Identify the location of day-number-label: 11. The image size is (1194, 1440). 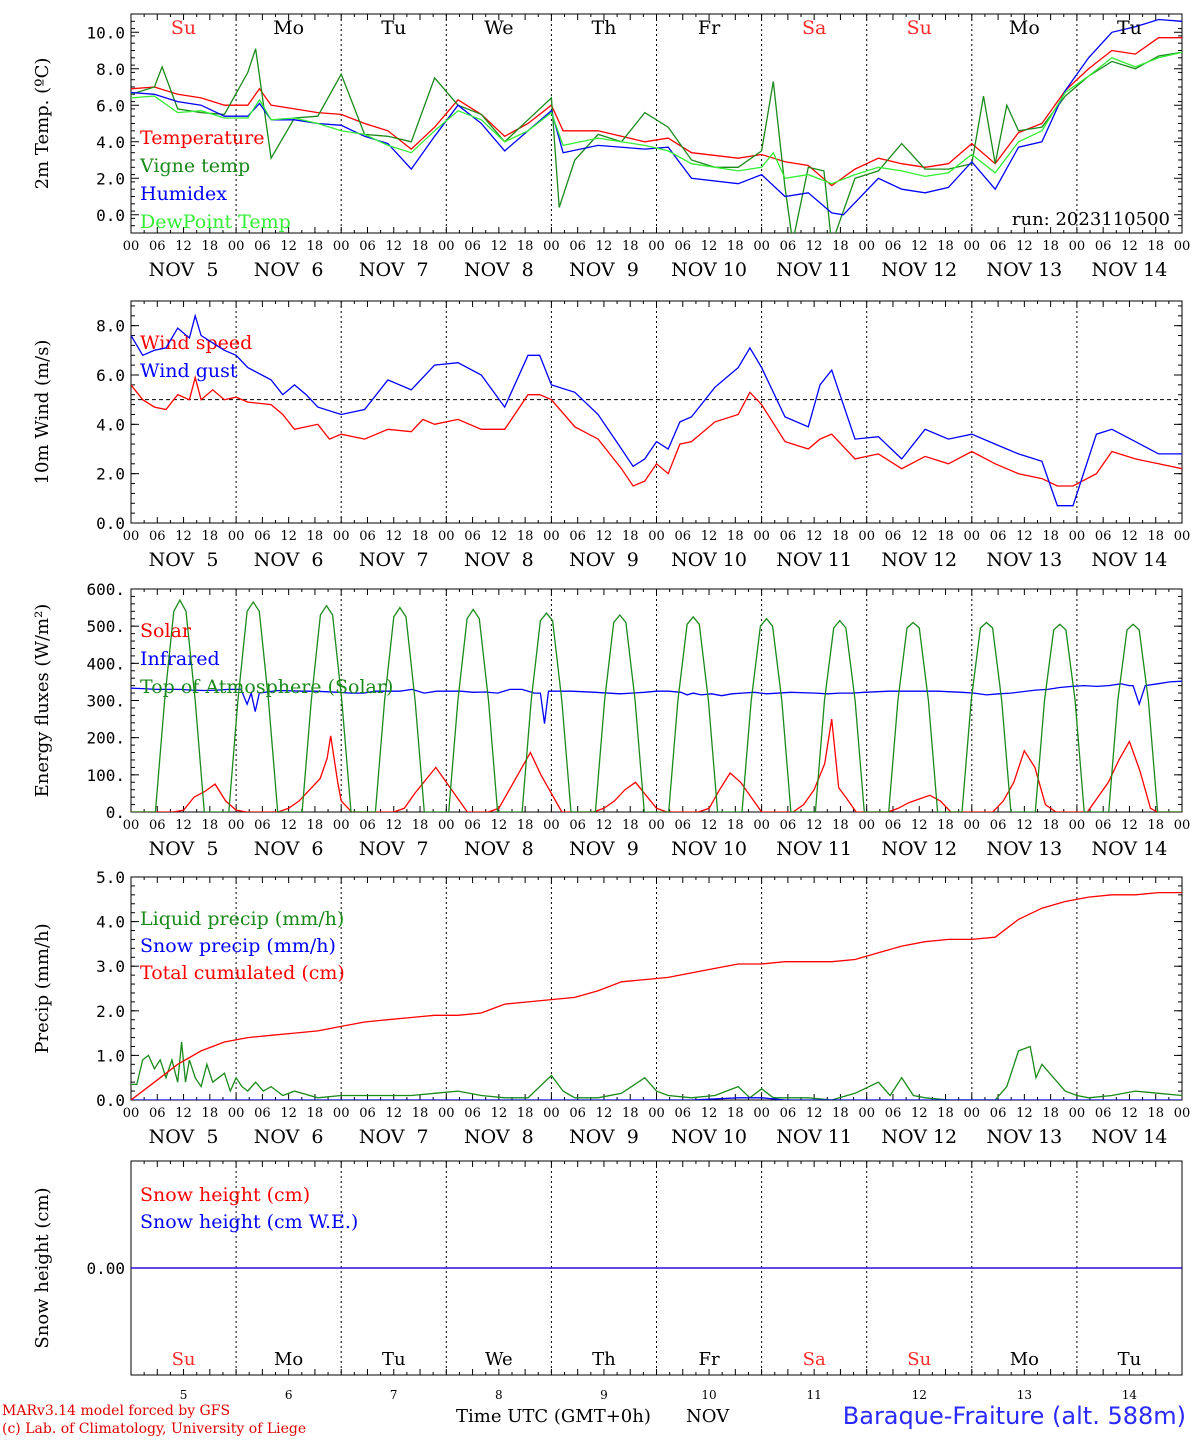
(814, 1395).